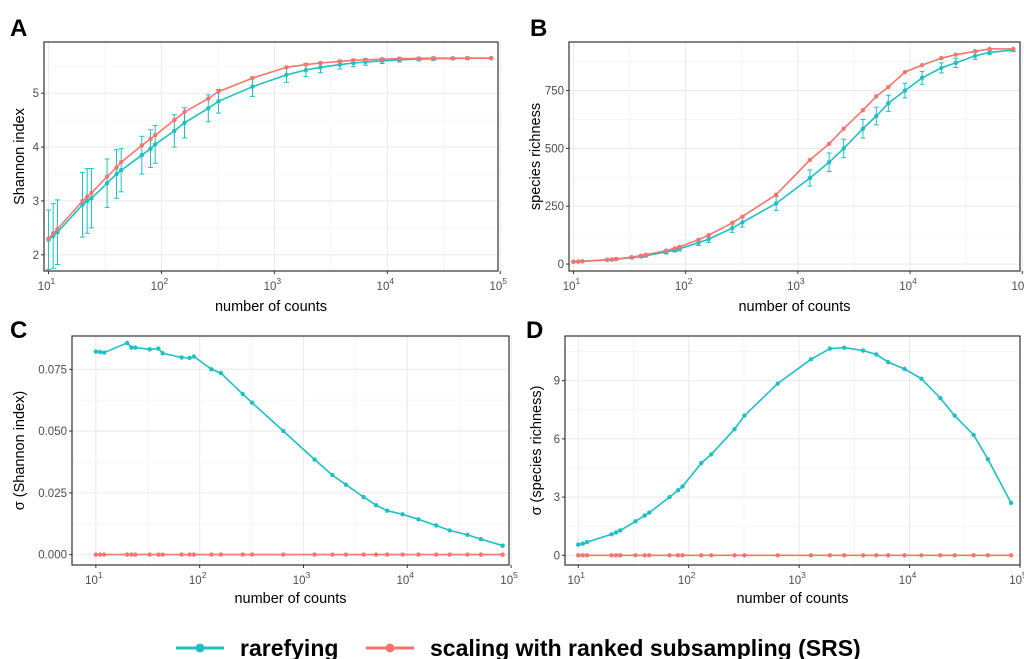 This screenshot has width=1024, height=659. What do you see at coordinates (534, 330) in the screenshot?
I see `panel-letter: D` at bounding box center [534, 330].